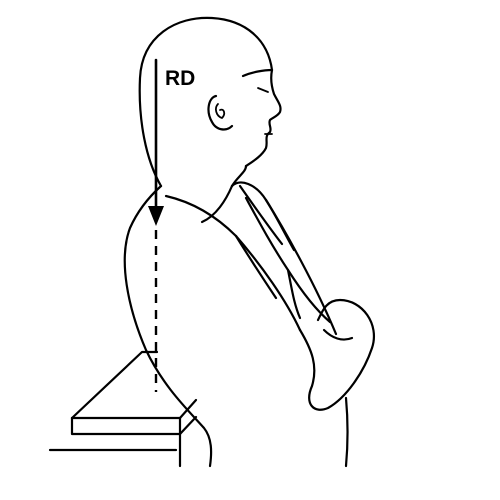  Describe the element at coordinates (233, 258) in the screenshot. I see `upper-arm` at that location.